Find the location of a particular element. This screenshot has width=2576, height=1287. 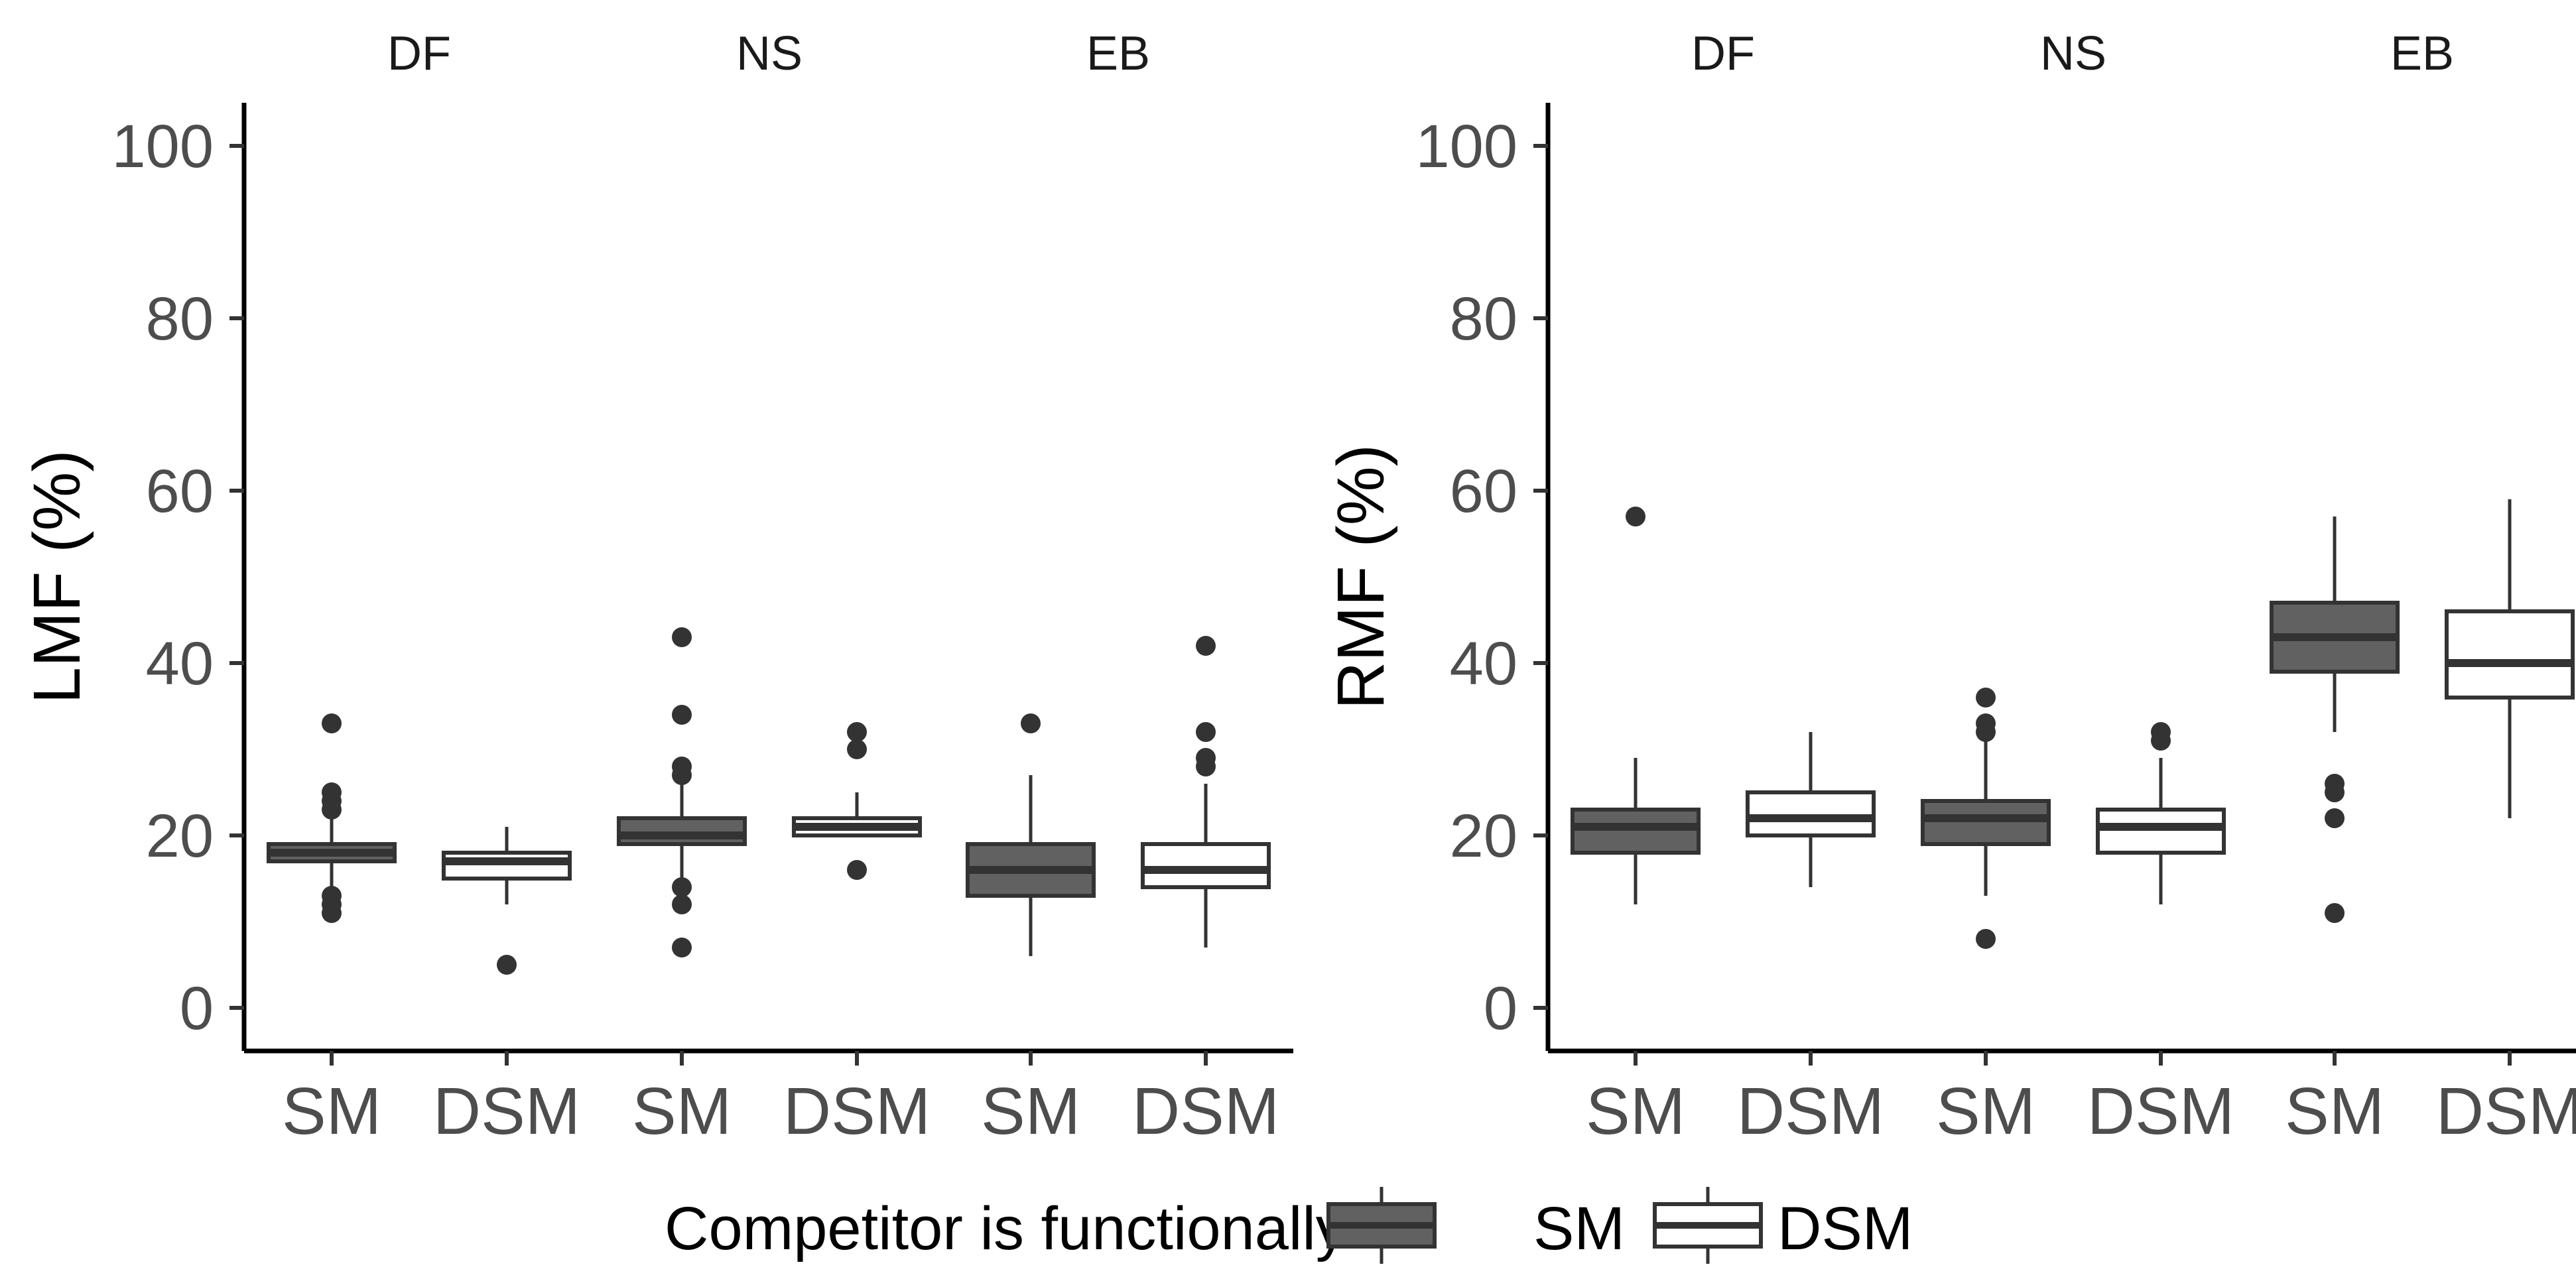

box-rmf-eb-dsm: DSM is located at coordinates (2506, 823).